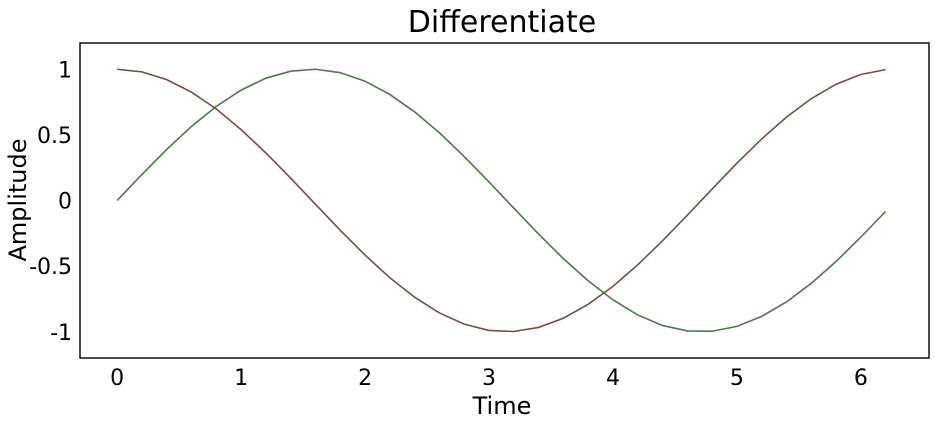  Describe the element at coordinates (50, 202) in the screenshot. I see `y-axis-ticks: 1 0.5 0 -0.5 -1` at that location.